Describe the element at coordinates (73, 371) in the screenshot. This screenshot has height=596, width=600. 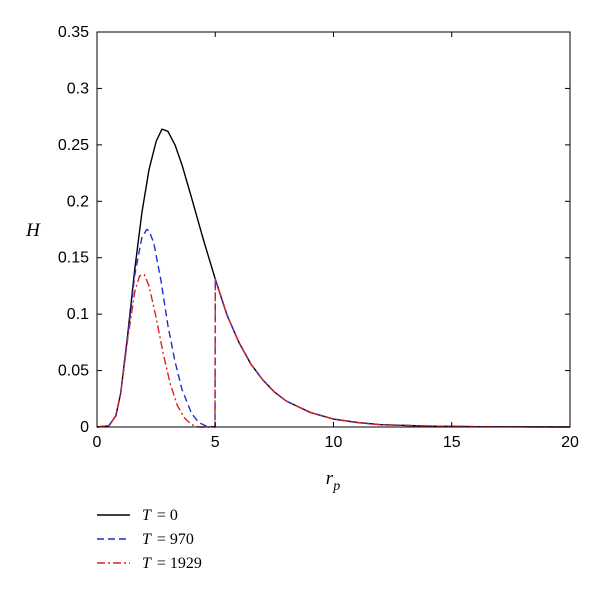
I see `y-tick-label: 0.05` at that location.